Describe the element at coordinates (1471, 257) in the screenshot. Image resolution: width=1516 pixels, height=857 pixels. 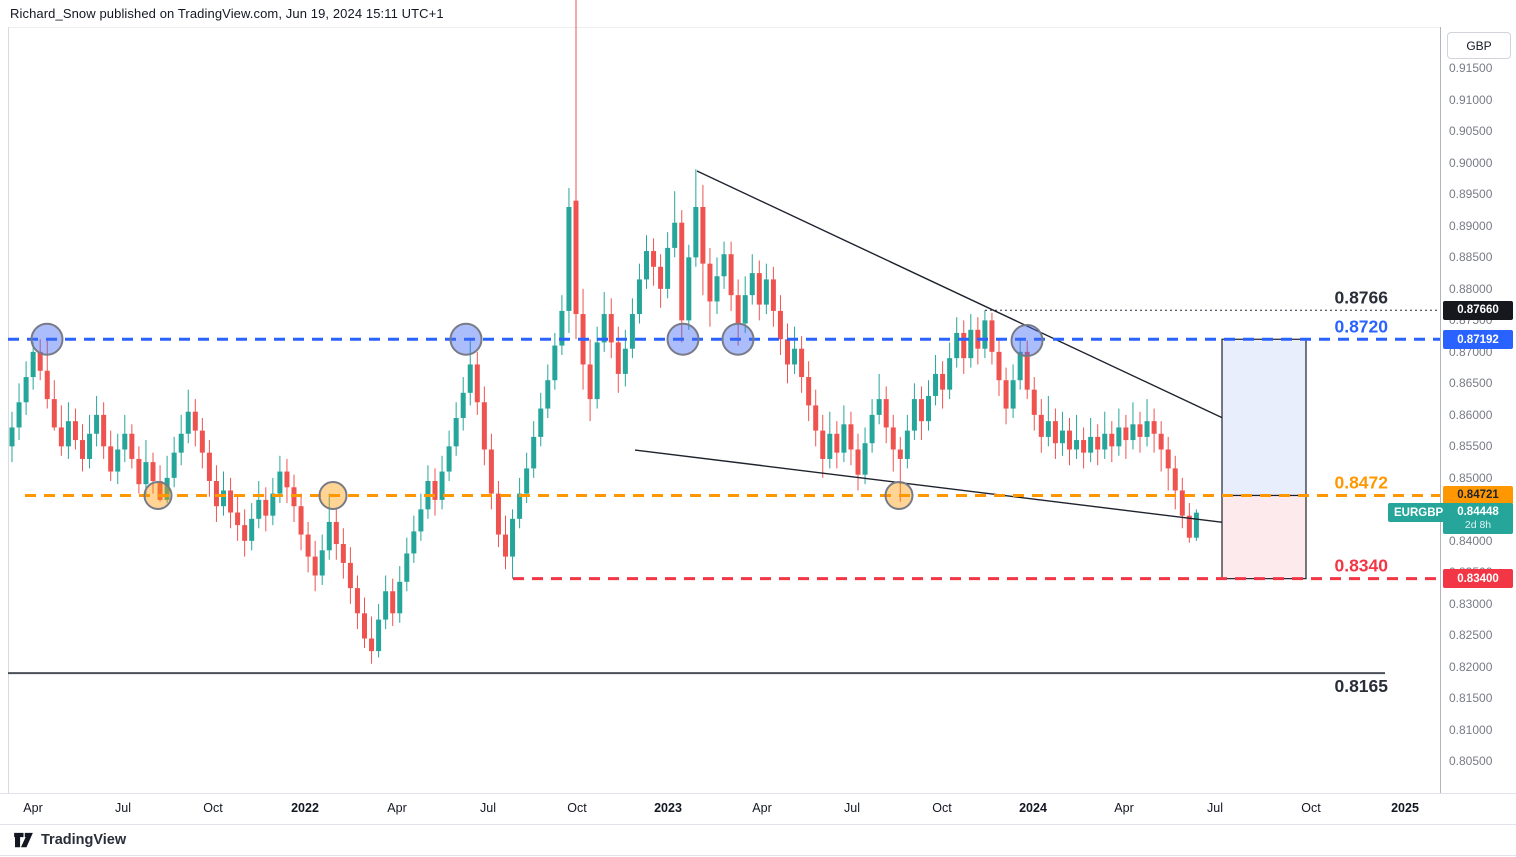
I see `price-tick-label: 0.88500` at that location.